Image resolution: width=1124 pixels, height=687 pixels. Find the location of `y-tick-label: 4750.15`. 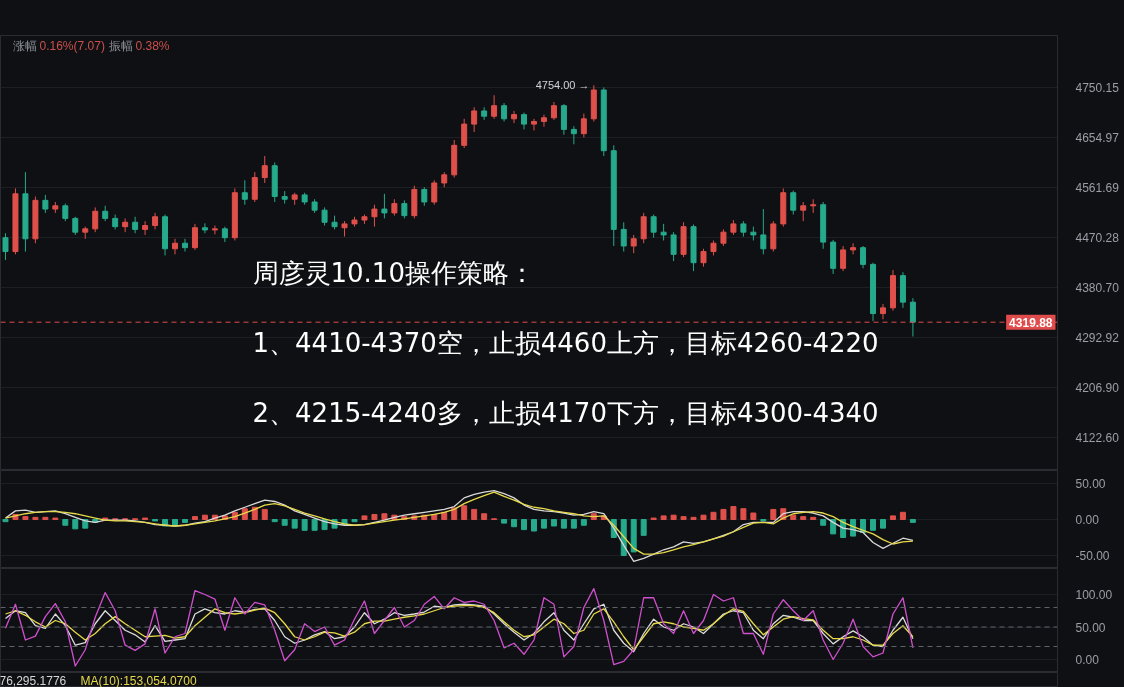

y-tick-label: 4750.15 is located at coordinates (1097, 87).